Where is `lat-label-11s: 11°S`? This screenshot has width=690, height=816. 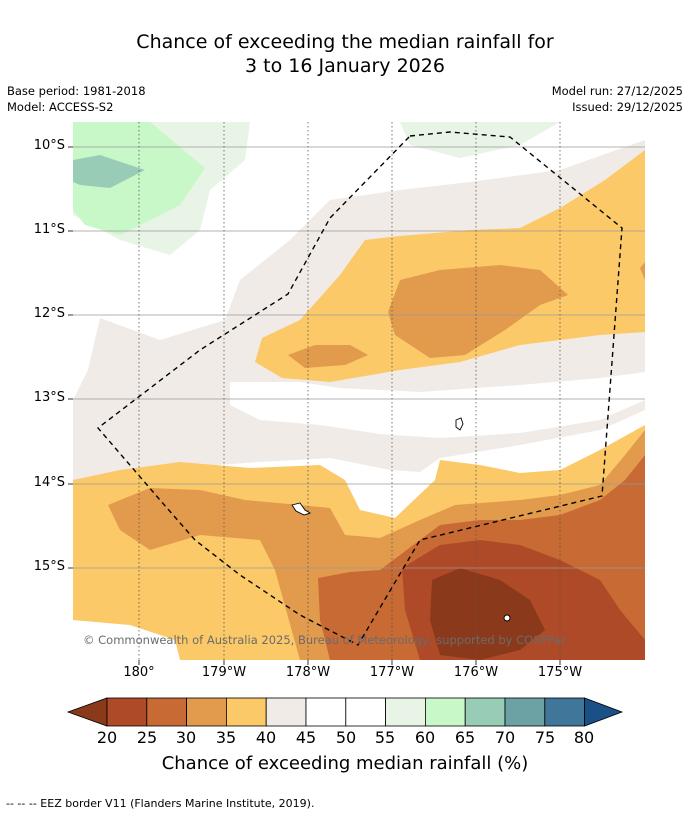 lat-label-11s: 11°S is located at coordinates (49, 229).